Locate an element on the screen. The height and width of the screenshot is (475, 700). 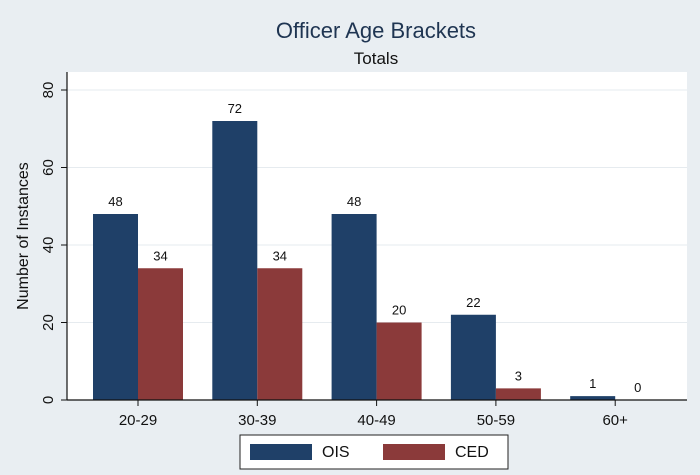
x-tick-label-4: 60+ is located at coordinates (615, 420).